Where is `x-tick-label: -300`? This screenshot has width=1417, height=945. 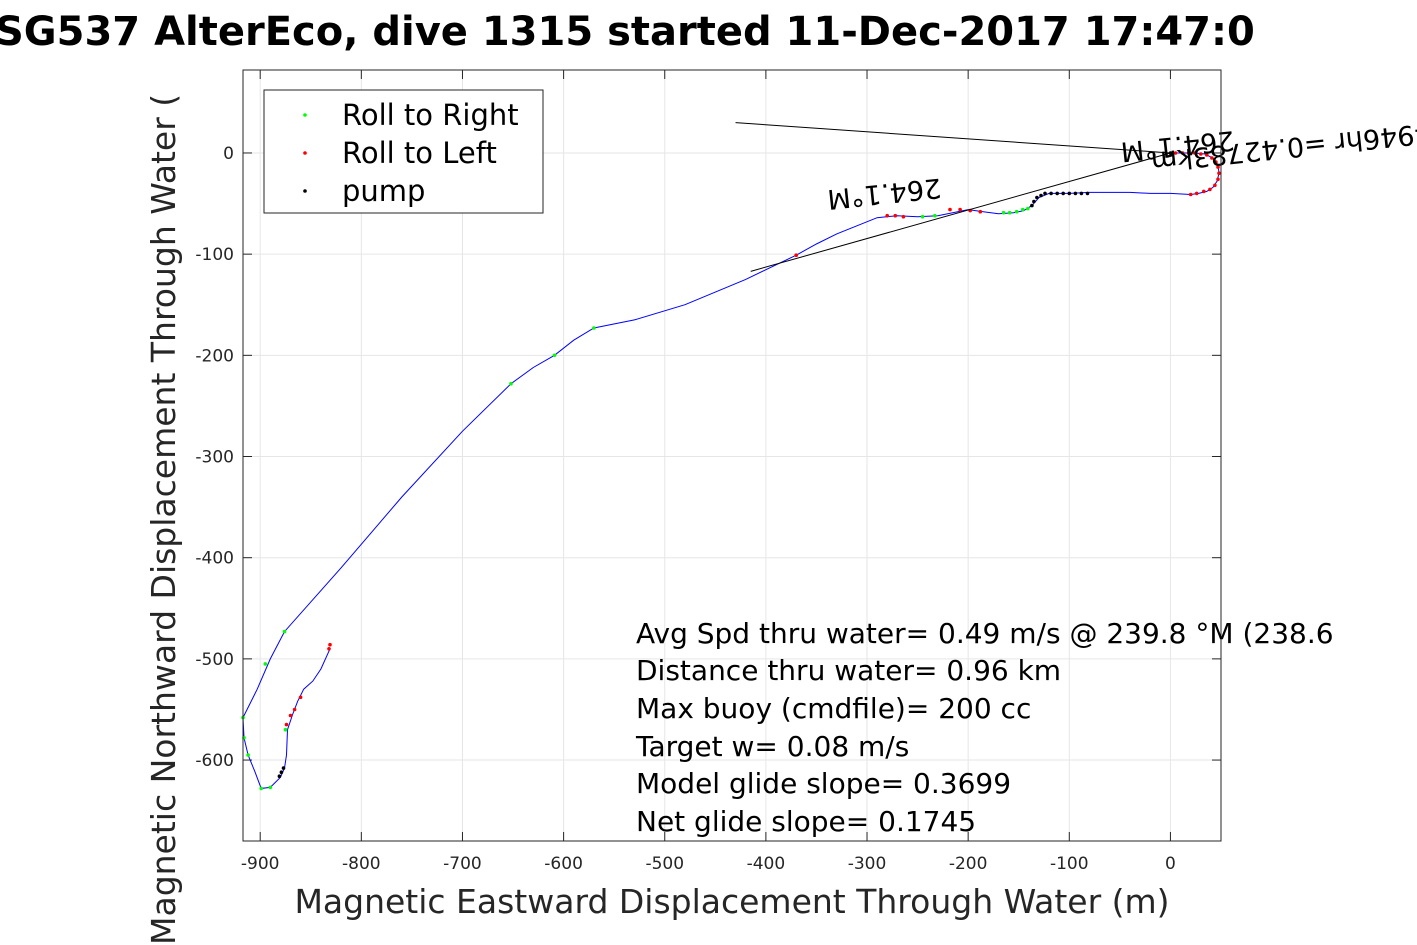
x-tick-label: -300 is located at coordinates (867, 864).